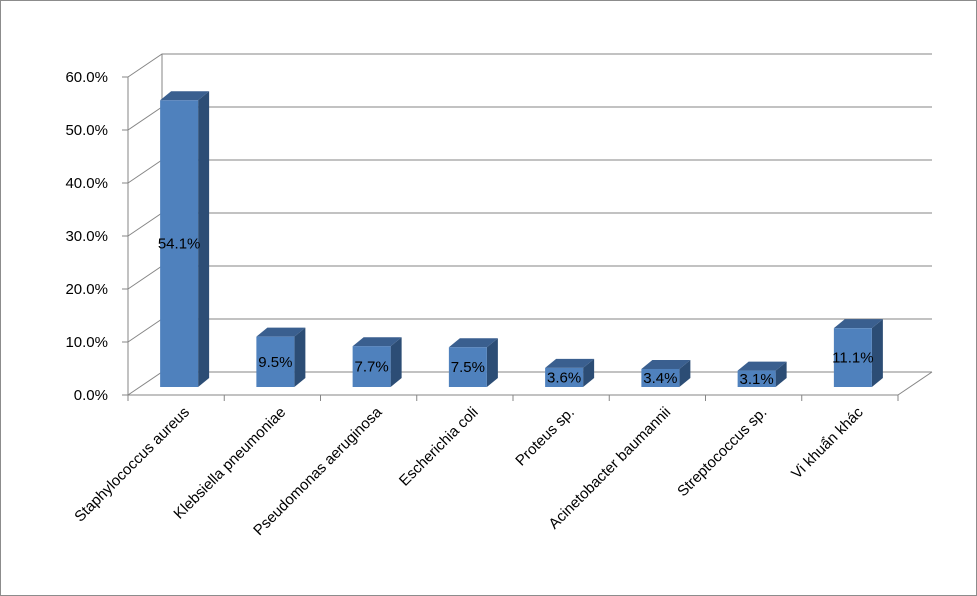 This screenshot has height=596, width=977. What do you see at coordinates (827, 442) in the screenshot?
I see `category-label: Vi khuẩn khác` at bounding box center [827, 442].